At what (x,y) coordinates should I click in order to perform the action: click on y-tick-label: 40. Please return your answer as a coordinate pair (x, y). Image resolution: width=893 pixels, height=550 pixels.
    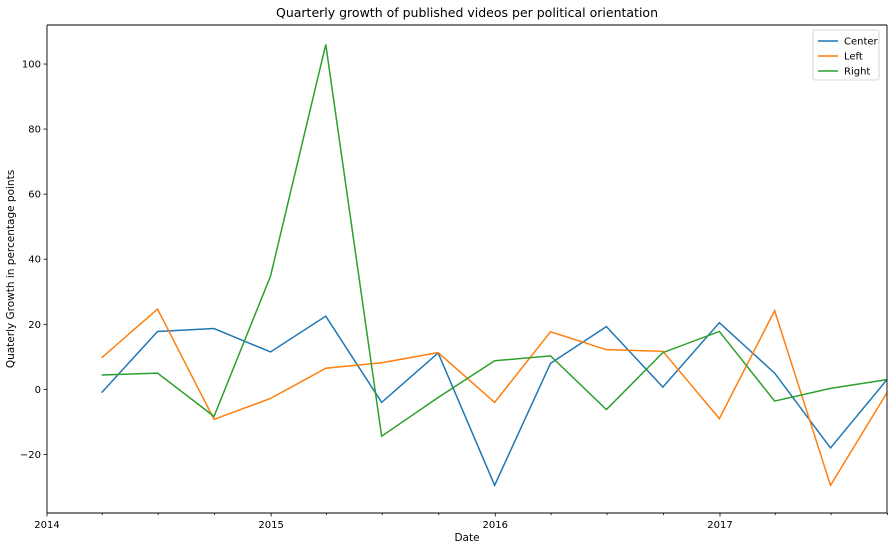
    Looking at the image, I should click on (34, 260).